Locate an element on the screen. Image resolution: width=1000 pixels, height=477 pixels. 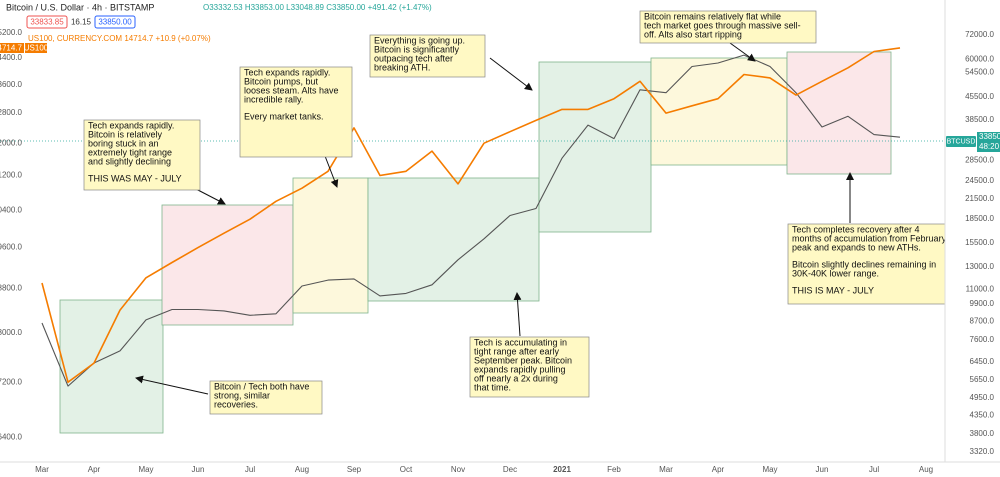
annotation-line: off. Alts also start ripping is located at coordinates (693, 34).